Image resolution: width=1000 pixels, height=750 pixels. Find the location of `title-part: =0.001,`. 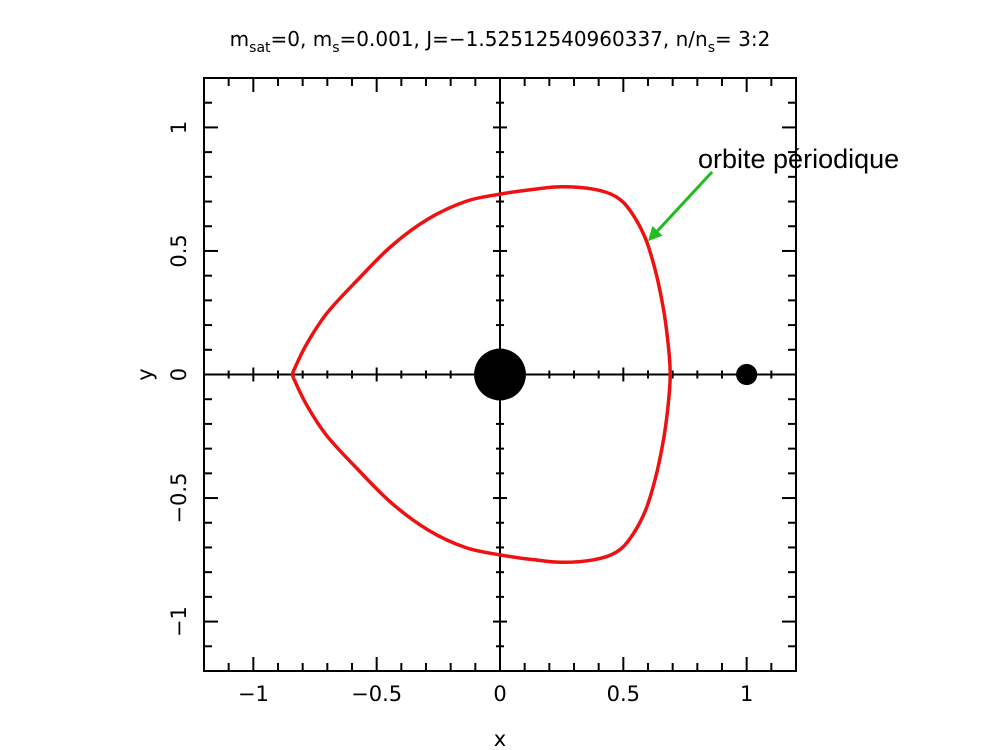

title-part: =0.001, is located at coordinates (383, 39).